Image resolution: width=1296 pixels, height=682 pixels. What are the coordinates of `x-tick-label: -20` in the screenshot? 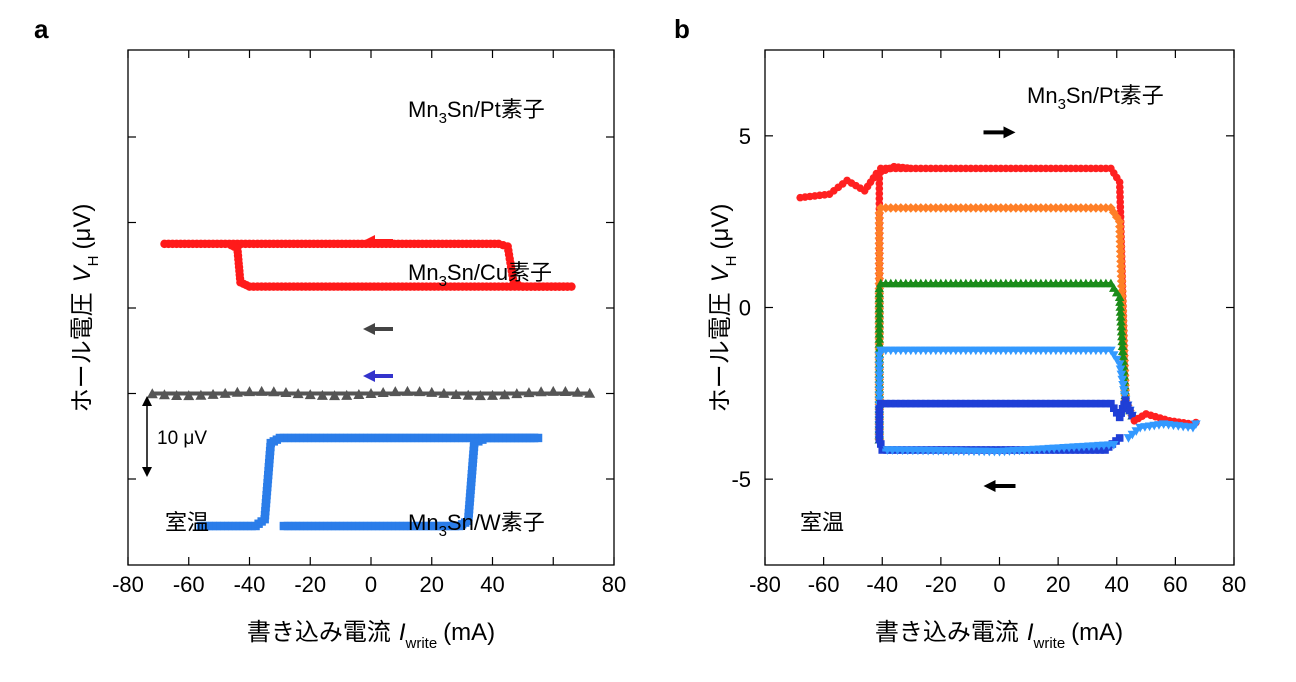 It's located at (310, 584).